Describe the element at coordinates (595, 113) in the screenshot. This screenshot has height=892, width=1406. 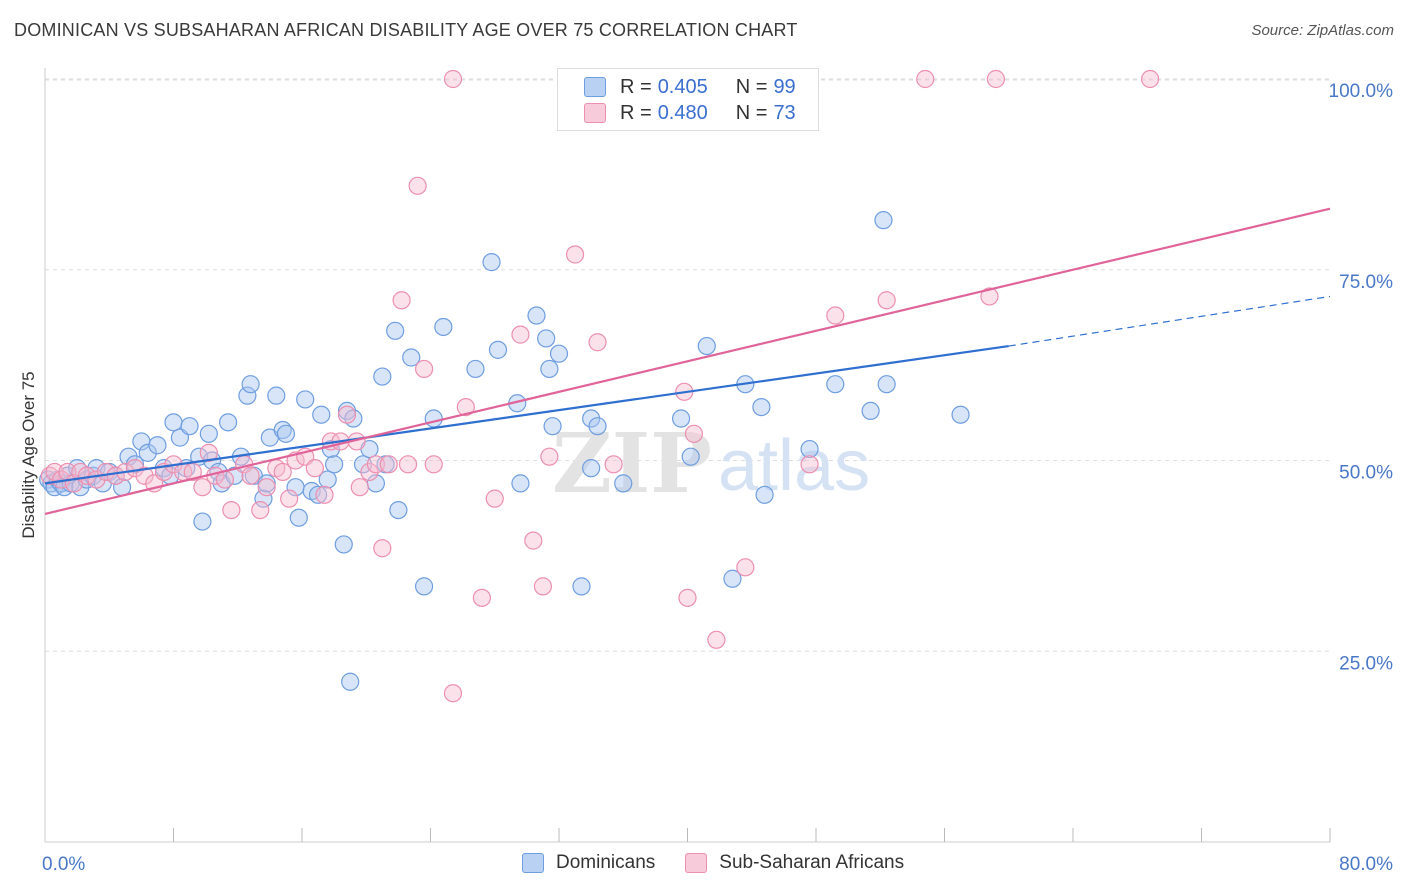
I see `legend-swatch-subsaharan` at that location.